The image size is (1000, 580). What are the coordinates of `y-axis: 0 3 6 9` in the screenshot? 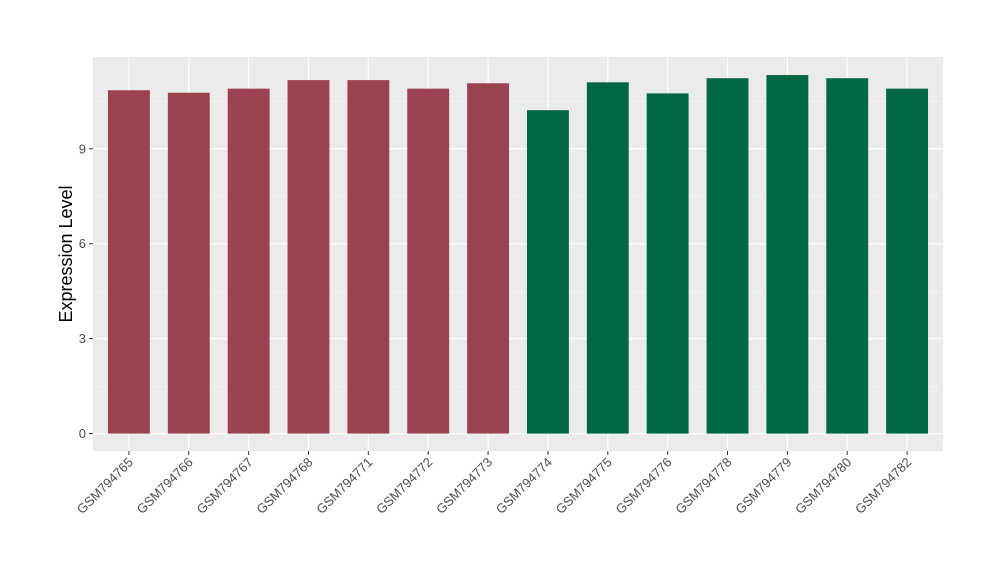 It's located at (86, 291).